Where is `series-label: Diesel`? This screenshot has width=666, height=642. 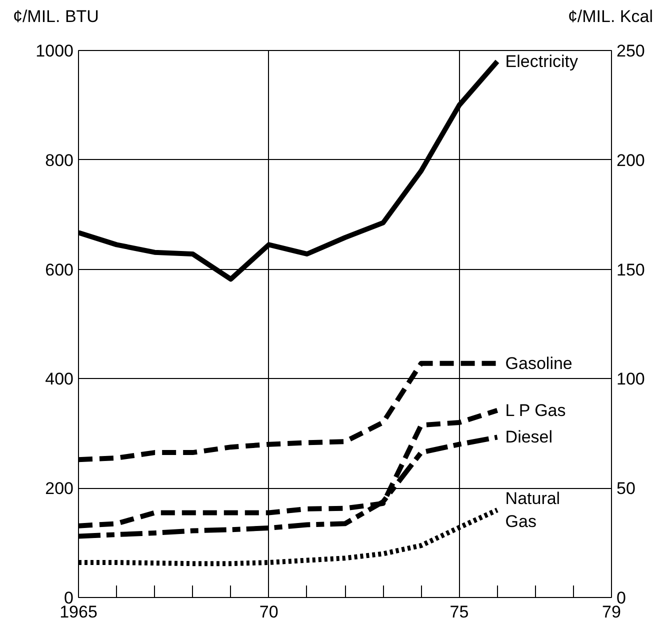
series-label: Diesel is located at coordinates (529, 437).